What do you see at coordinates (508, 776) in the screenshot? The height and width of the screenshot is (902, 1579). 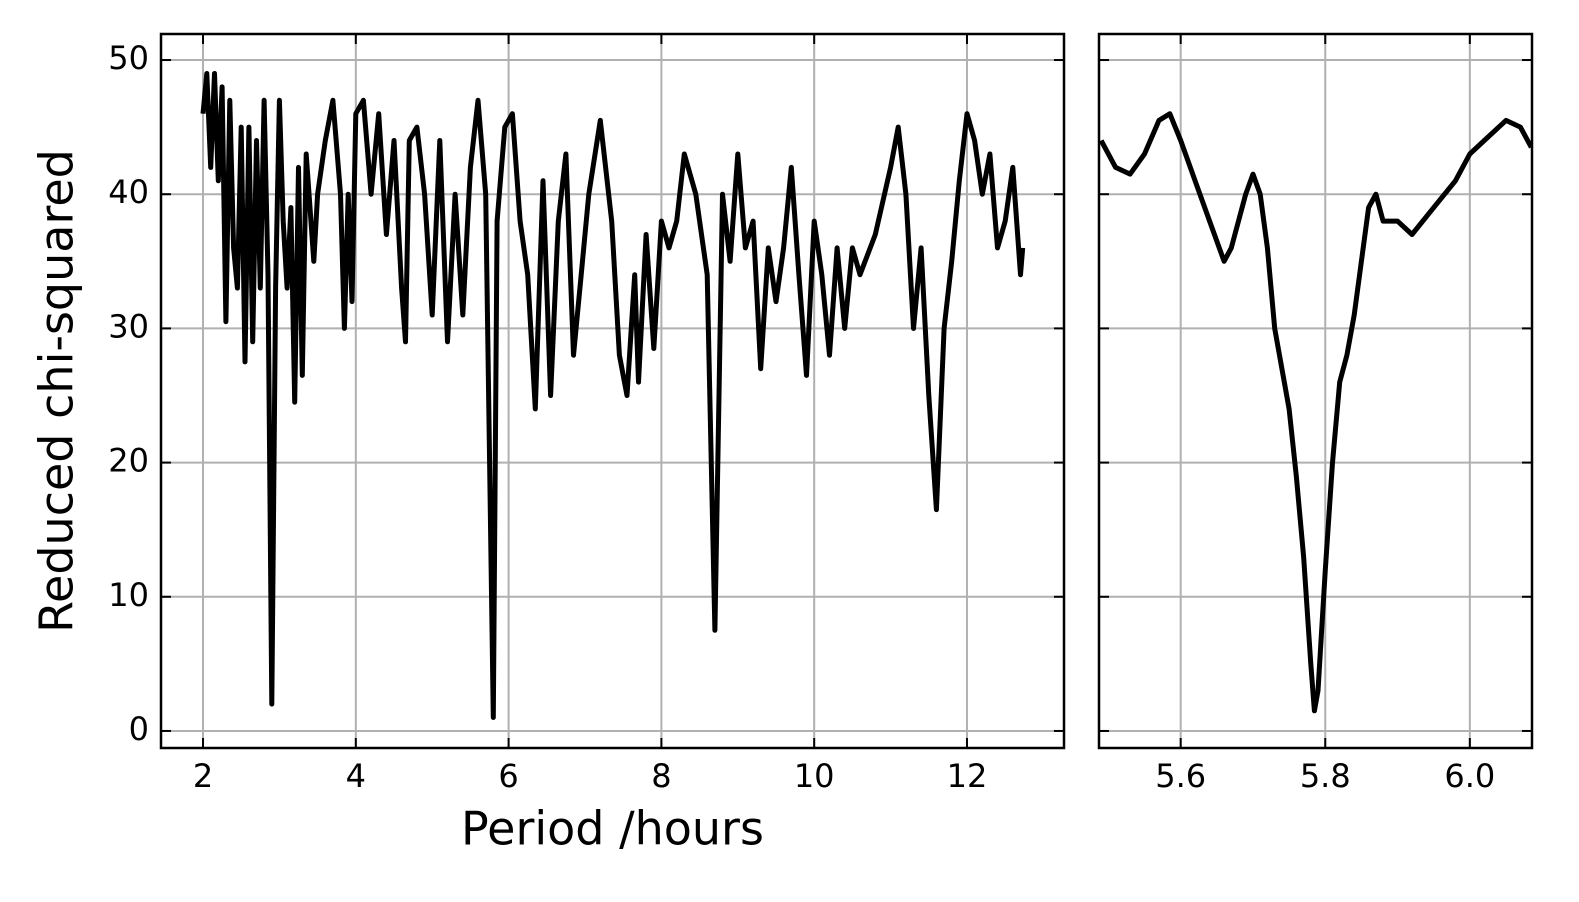 I see `x-tick-label: 6` at bounding box center [508, 776].